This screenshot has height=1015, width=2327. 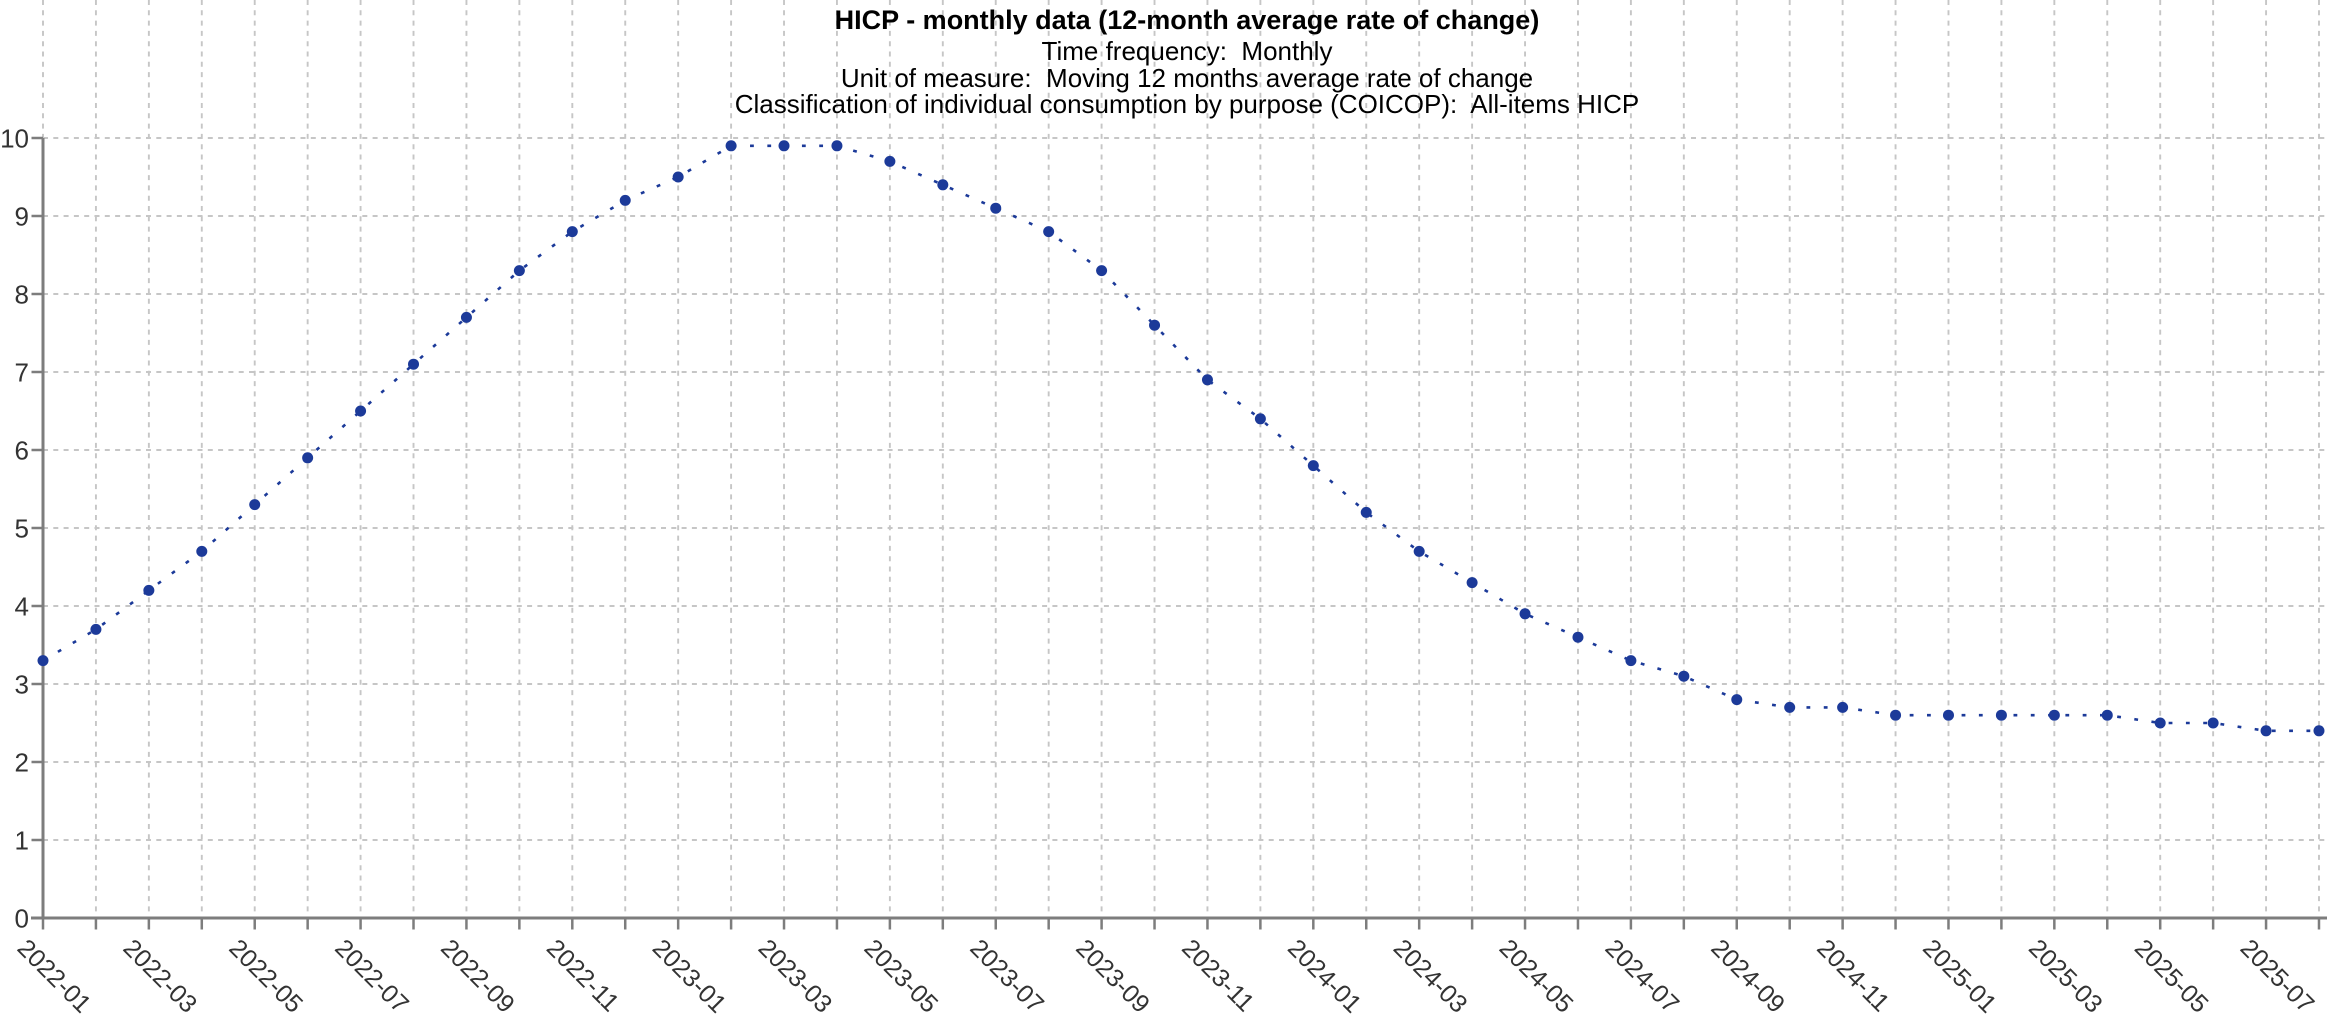 What do you see at coordinates (1430, 974) in the screenshot?
I see `x-tick-label: 2024-03` at bounding box center [1430, 974].